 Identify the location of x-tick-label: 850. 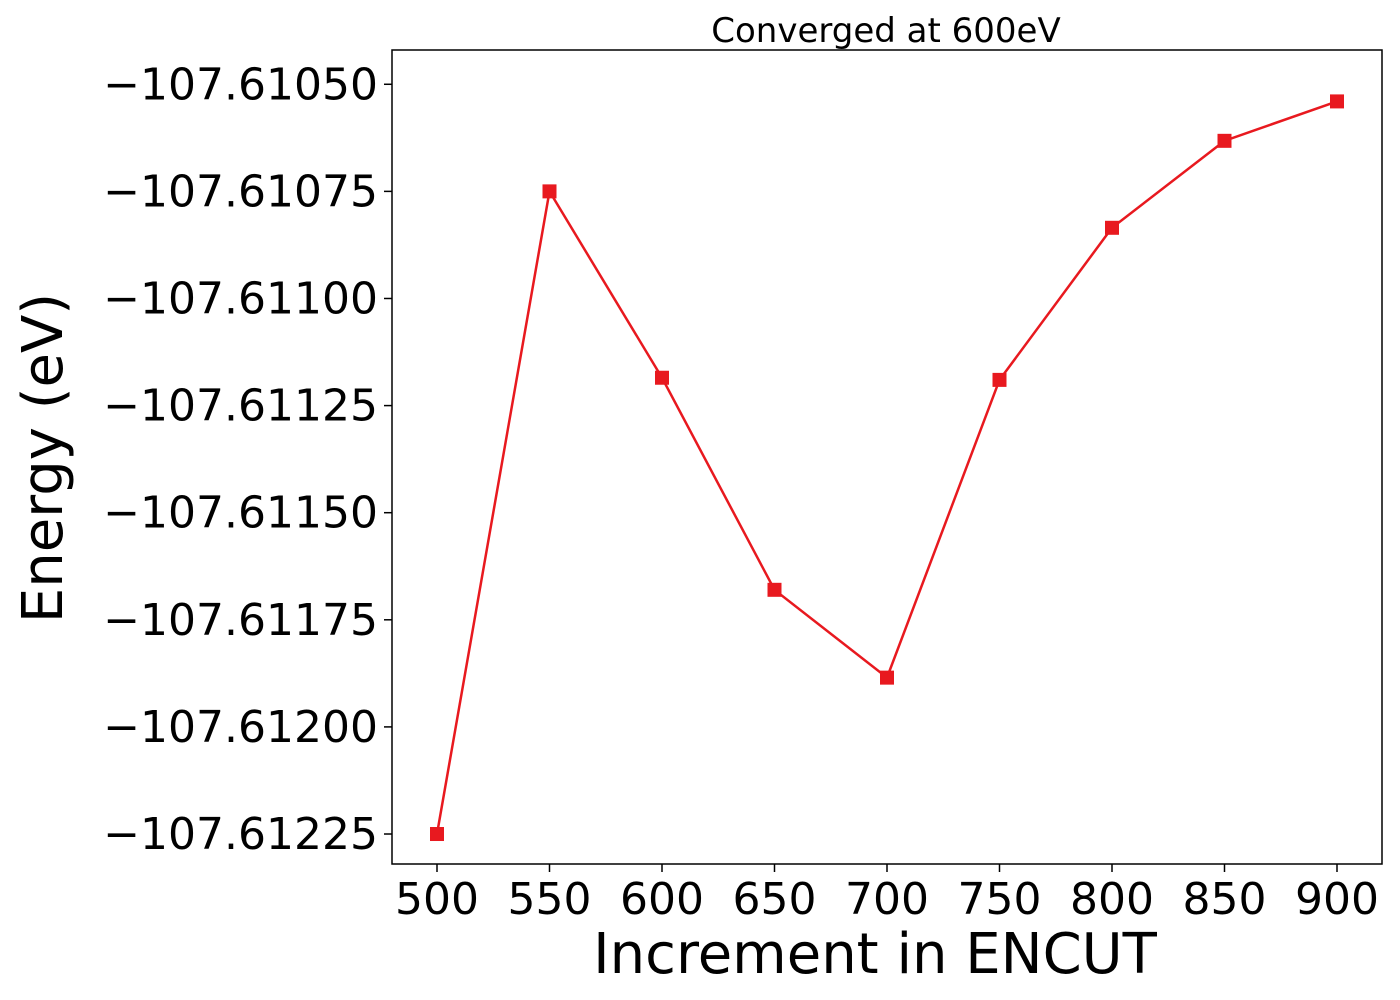
(1225, 899).